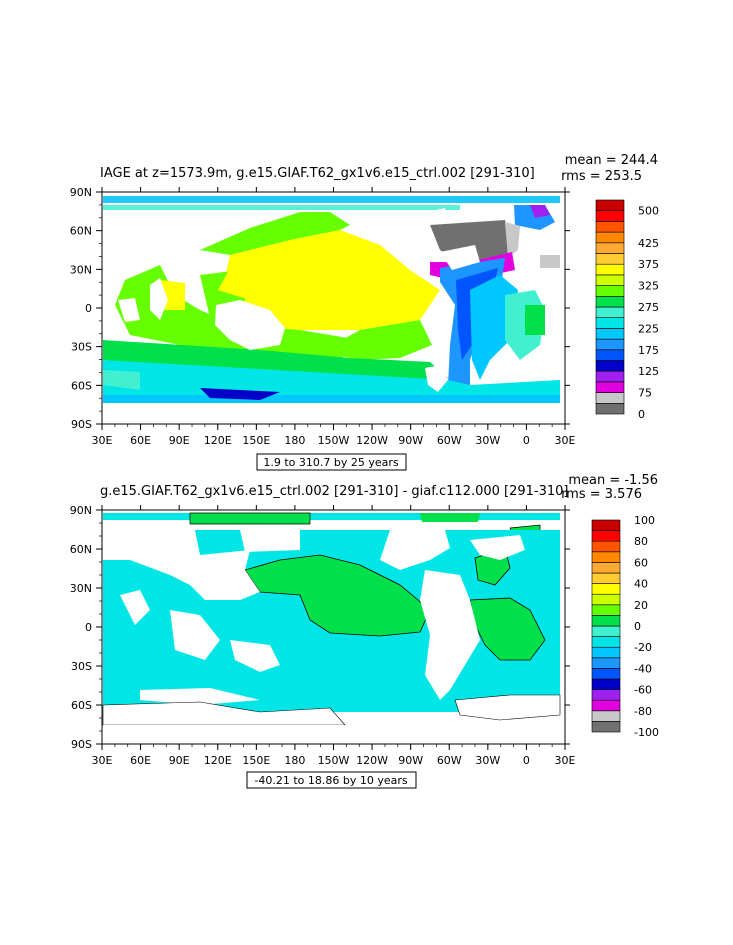  Describe the element at coordinates (601, 176) in the screenshot. I see `rms-stat: rms = 253.5` at that location.